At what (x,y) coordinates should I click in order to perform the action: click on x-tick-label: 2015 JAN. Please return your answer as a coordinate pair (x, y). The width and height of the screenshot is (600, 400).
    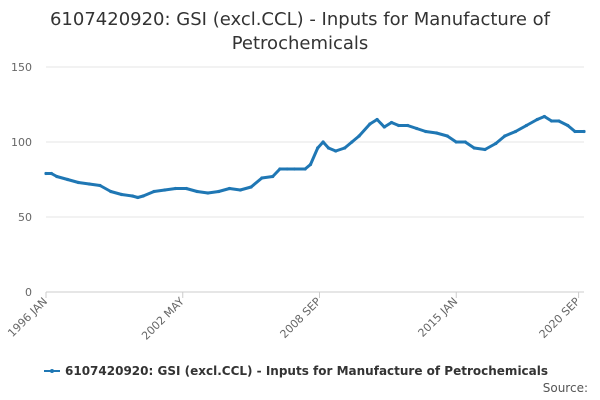
    Looking at the image, I should click on (438, 317).